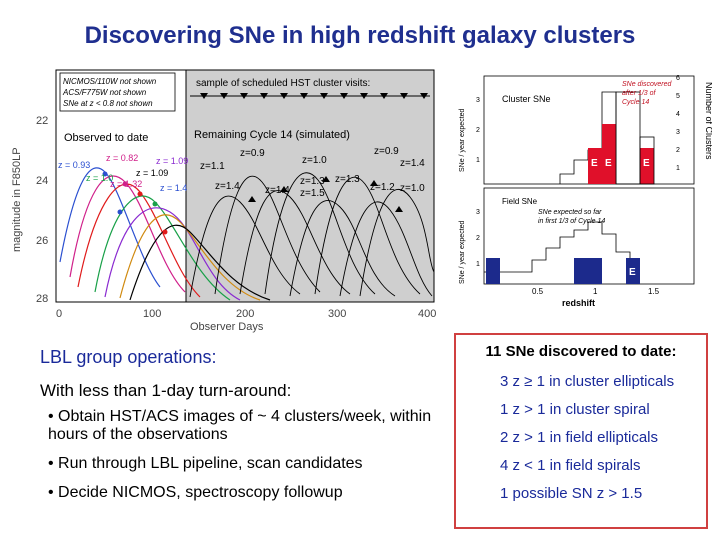  I want to click on sim-z-label: z=1.2, so click(382, 187).